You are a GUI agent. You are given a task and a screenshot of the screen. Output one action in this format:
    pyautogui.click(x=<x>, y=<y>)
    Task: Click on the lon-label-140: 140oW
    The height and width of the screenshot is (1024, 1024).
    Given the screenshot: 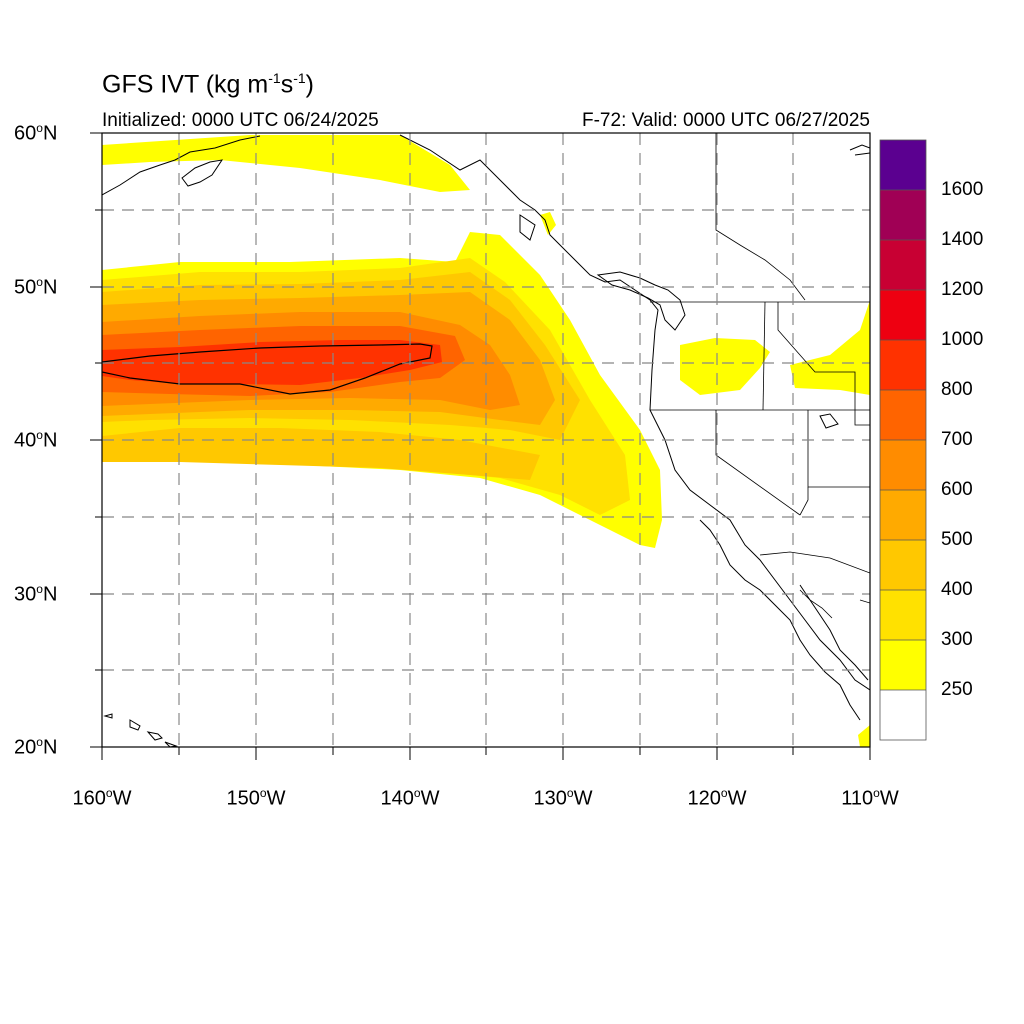 What is the action you would take?
    pyautogui.click(x=410, y=798)
    